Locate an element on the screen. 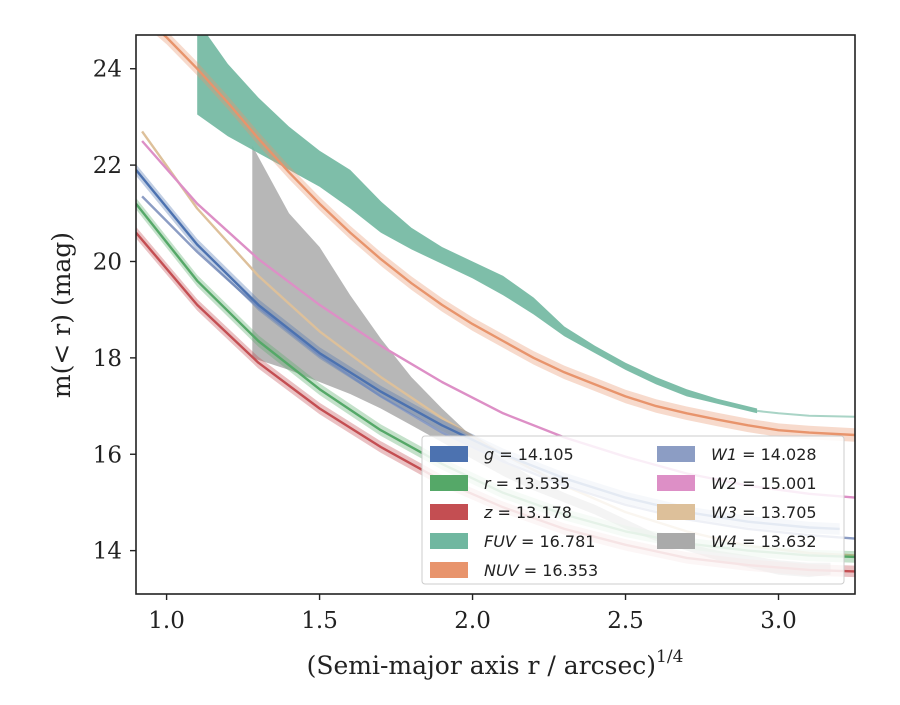 The height and width of the screenshot is (705, 900). legend-item-w3: W3 = 13.705 is located at coordinates (737, 512).